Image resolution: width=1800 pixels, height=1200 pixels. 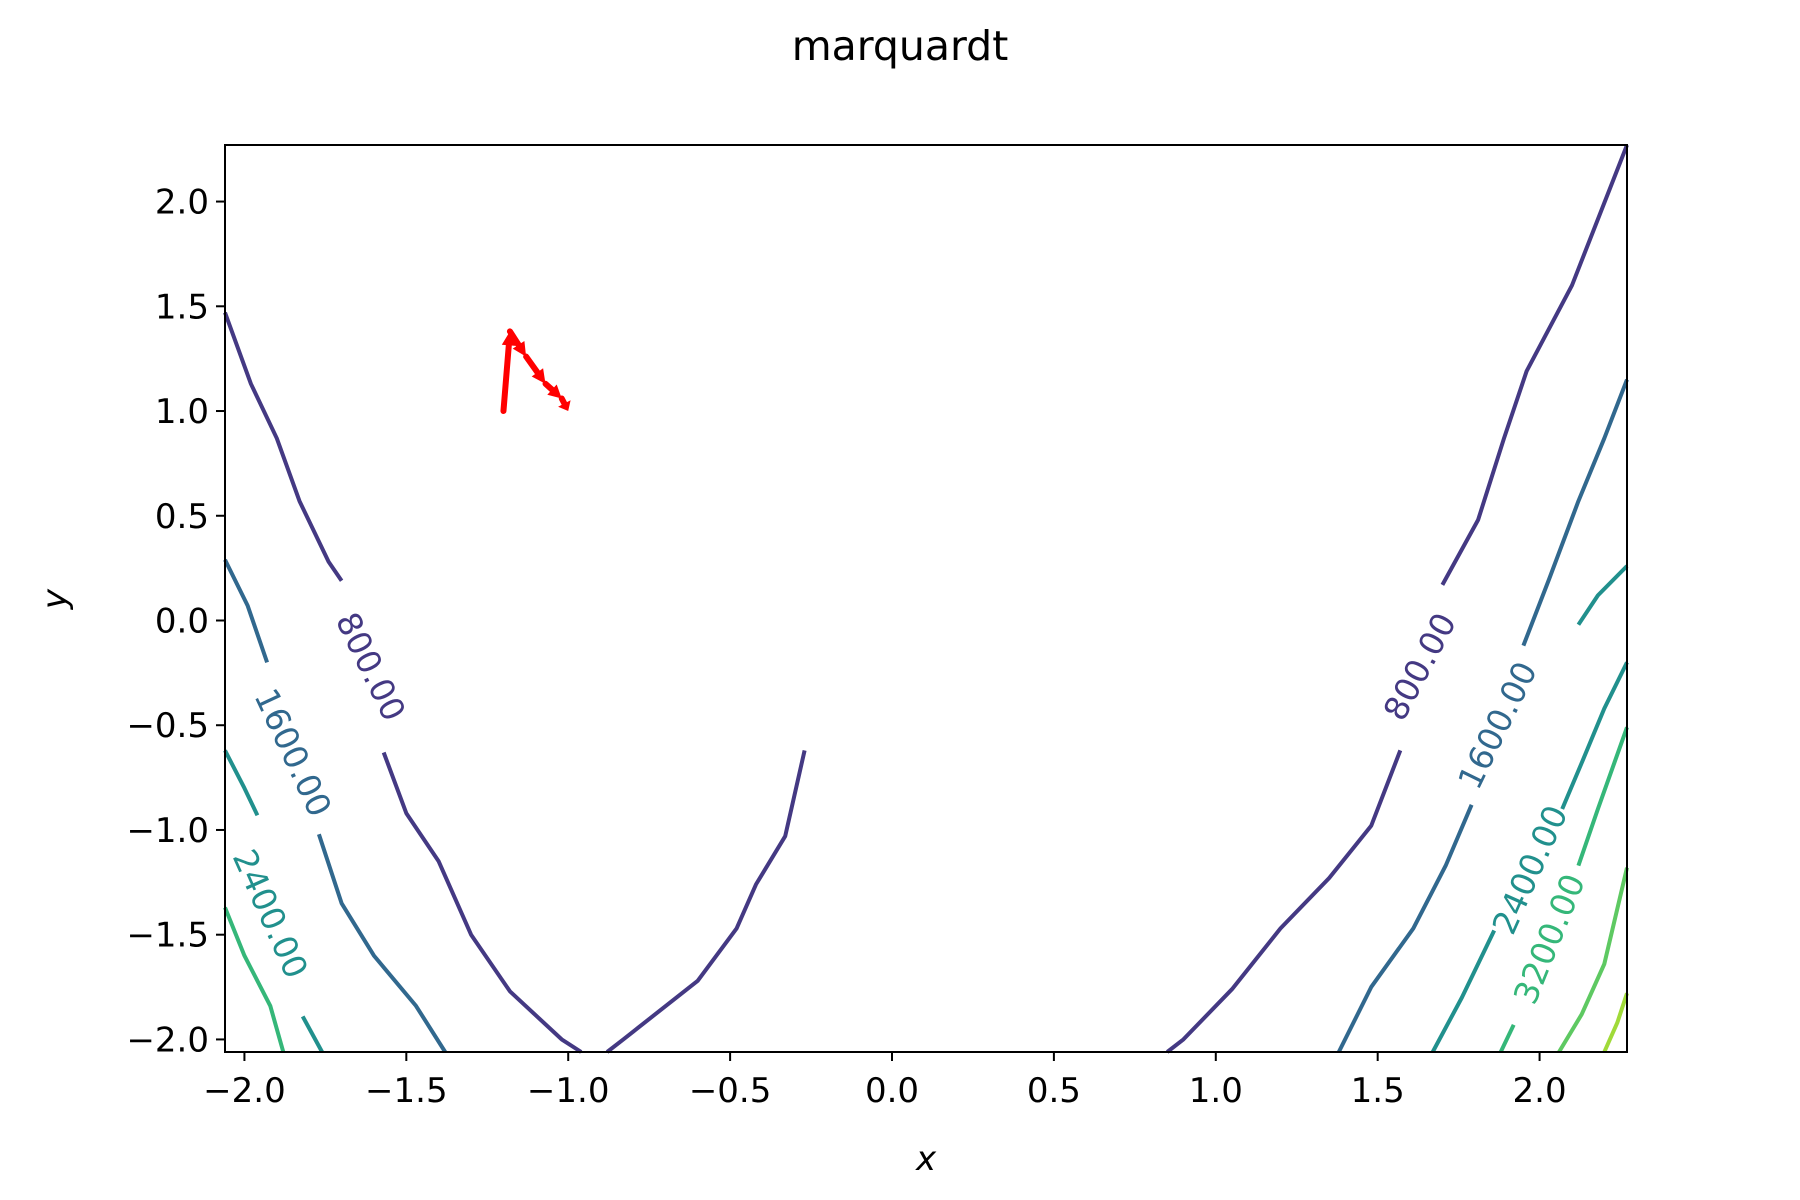 What do you see at coordinates (55, 599) in the screenshot?
I see `y-axis-label: y` at bounding box center [55, 599].